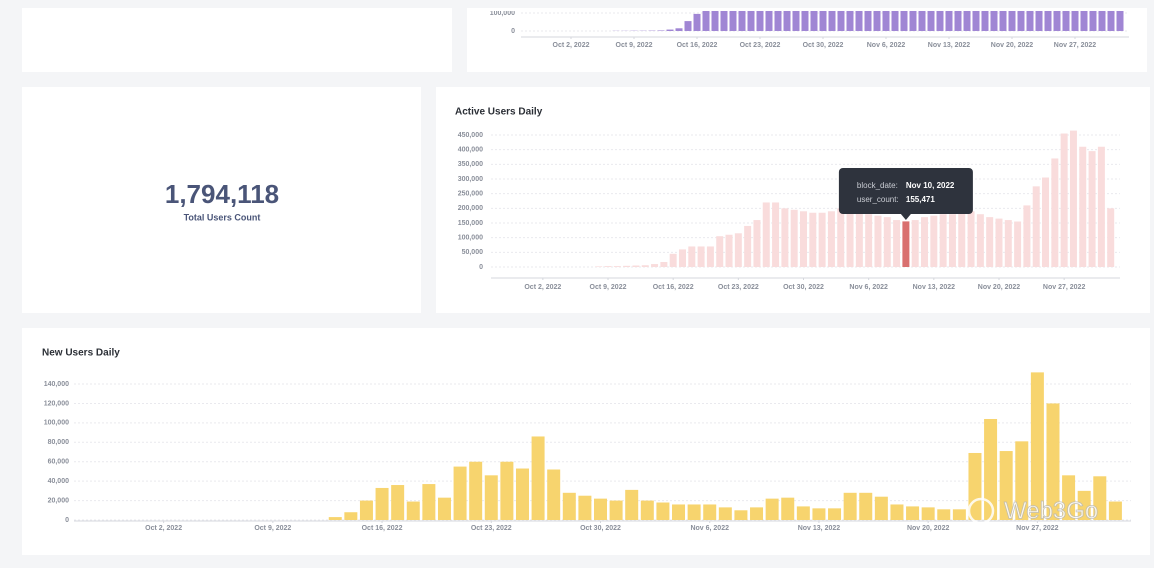  What do you see at coordinates (934, 287) in the screenshot?
I see `x-tick-label: Nov 13, 2022` at bounding box center [934, 287].